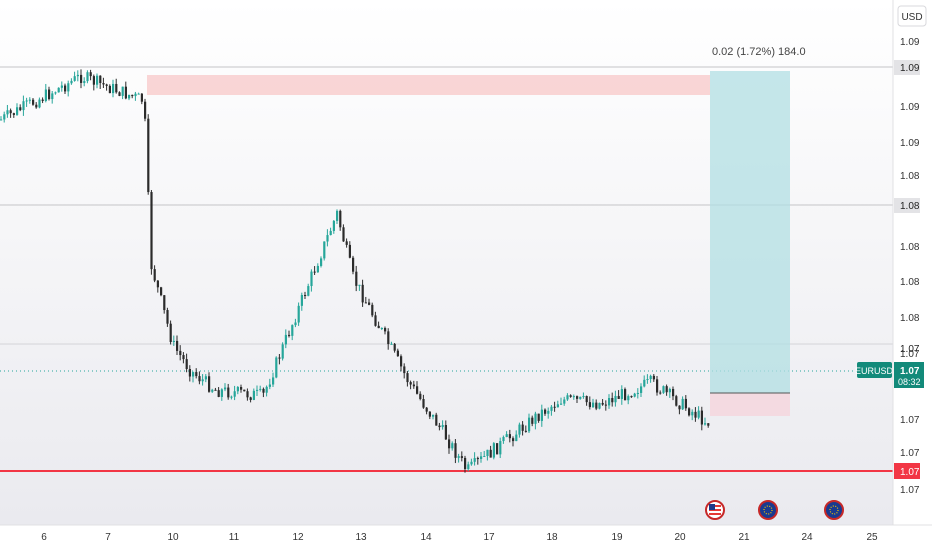  What do you see at coordinates (750, 232) in the screenshot?
I see `target-zone` at bounding box center [750, 232].